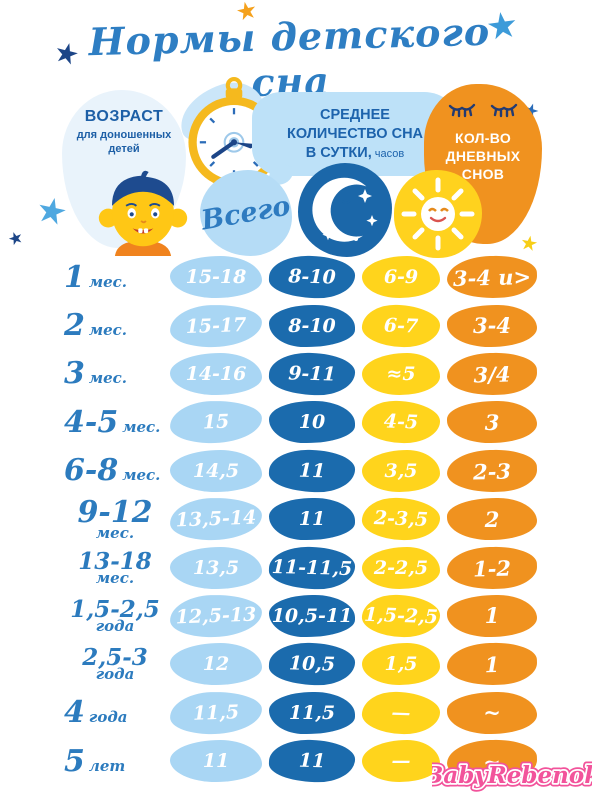  What do you see at coordinates (216, 470) in the screenshot?
I see `cell-total-sleep: 14,5` at bounding box center [216, 470].